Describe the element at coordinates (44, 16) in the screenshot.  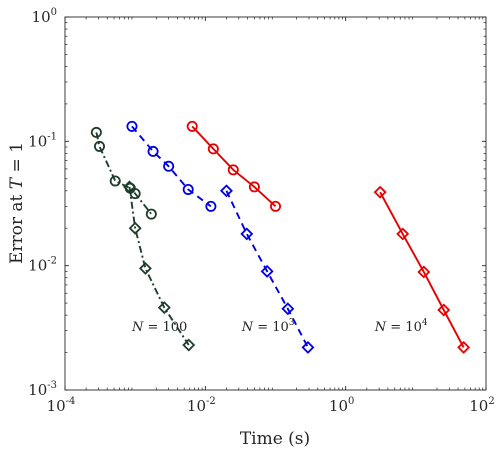
I see `y-tick-label: 10⁰` at that location.